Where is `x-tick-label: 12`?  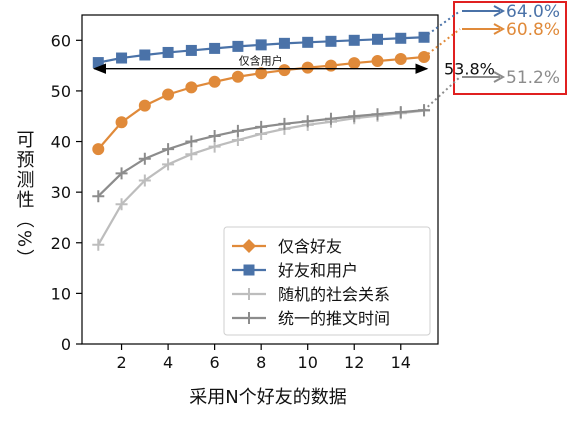
x-tick-label: 12 is located at coordinates (354, 362).